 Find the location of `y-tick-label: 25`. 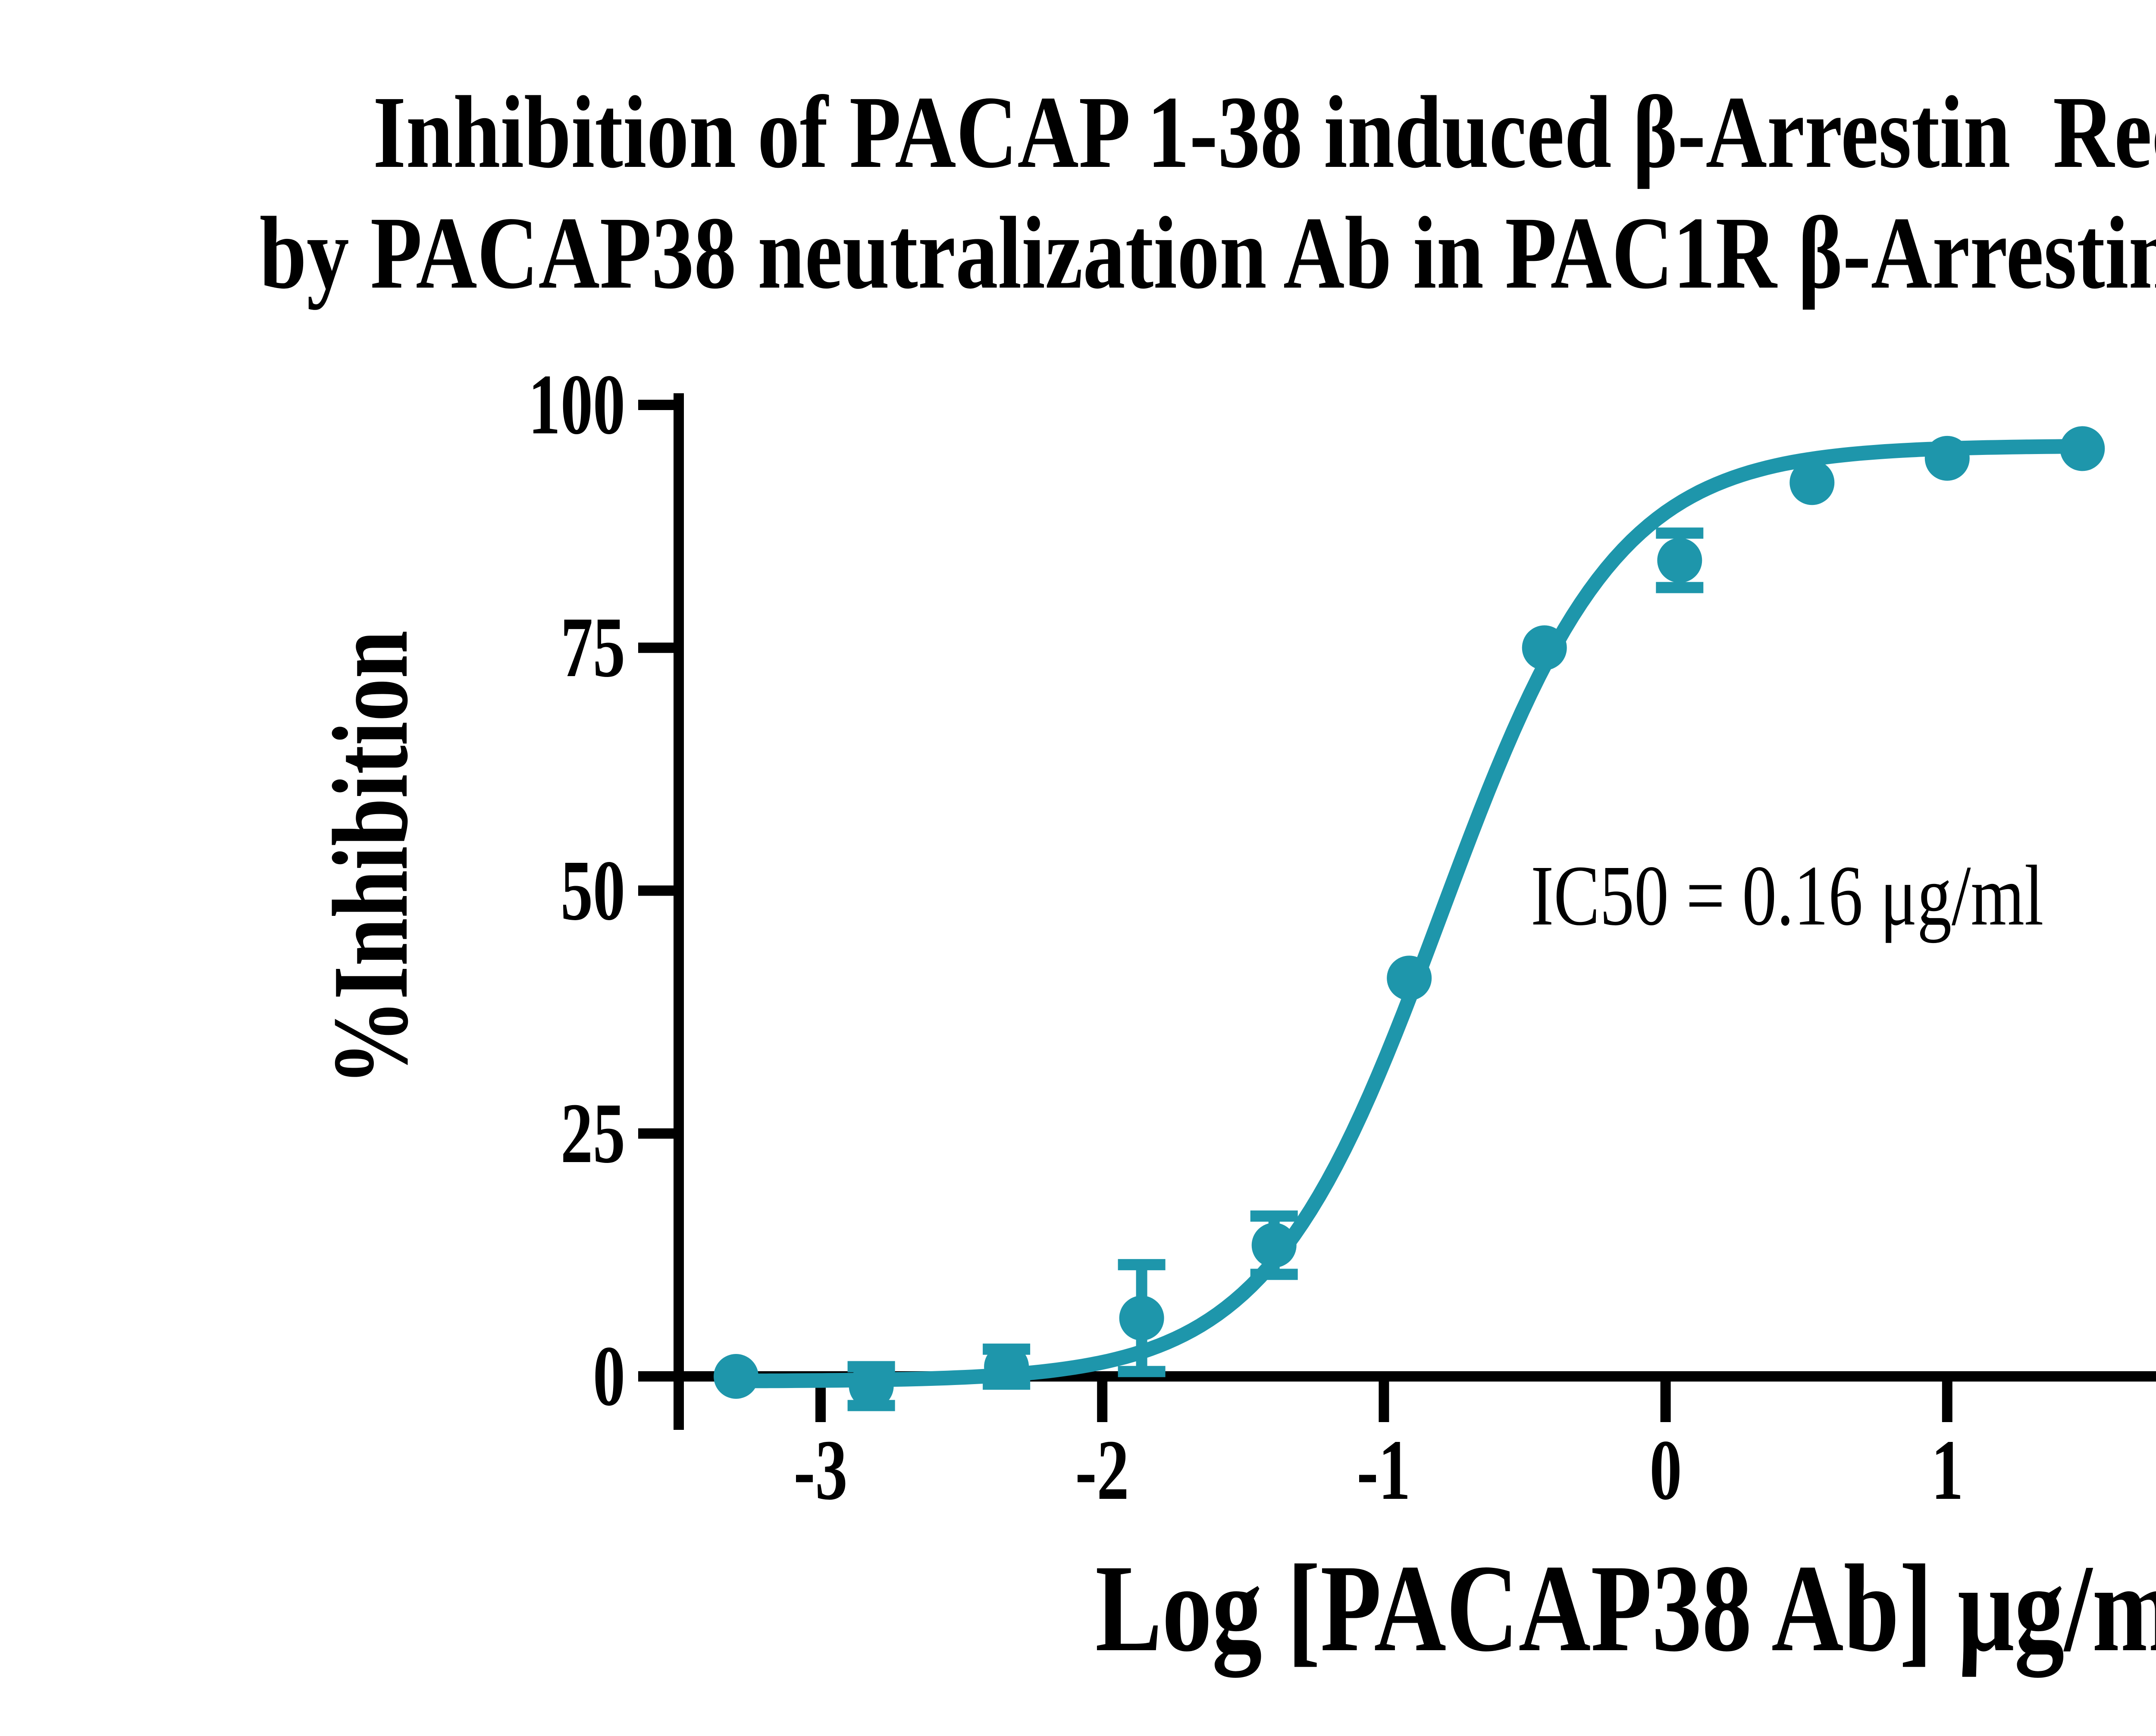

y-tick-label: 25 is located at coordinates (593, 1133).